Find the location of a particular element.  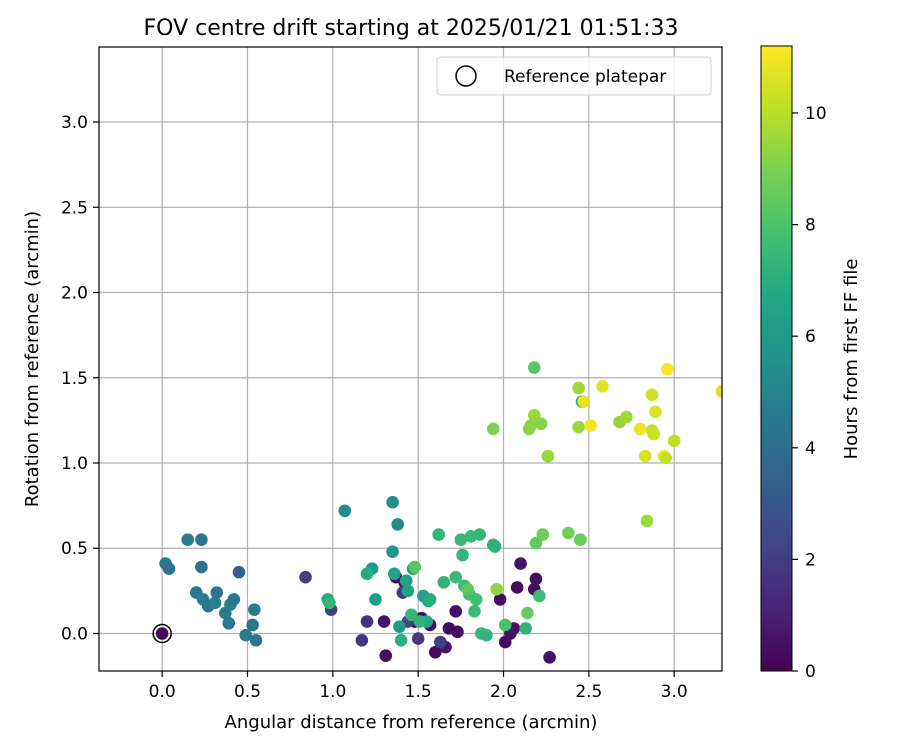

y-tick-label: 1.5 is located at coordinates (74, 379).